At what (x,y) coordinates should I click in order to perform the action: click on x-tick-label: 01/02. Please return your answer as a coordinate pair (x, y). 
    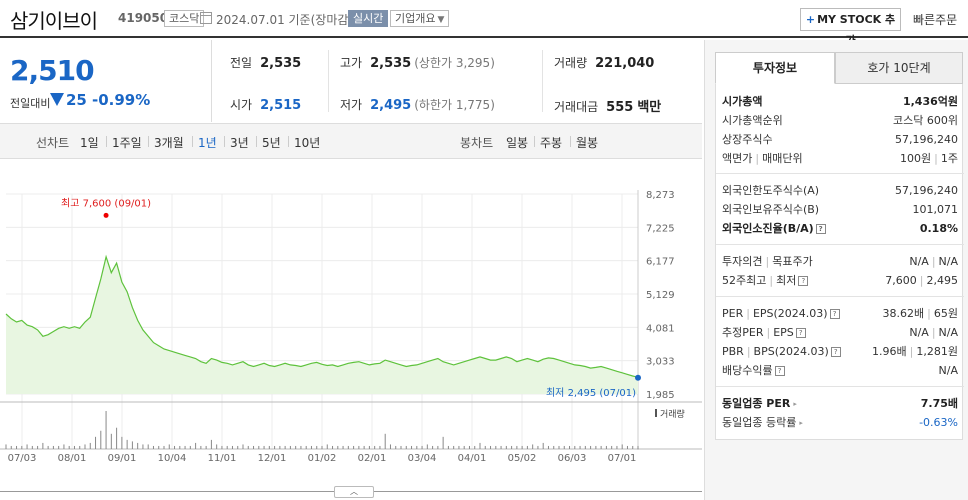
    Looking at the image, I should click on (322, 458).